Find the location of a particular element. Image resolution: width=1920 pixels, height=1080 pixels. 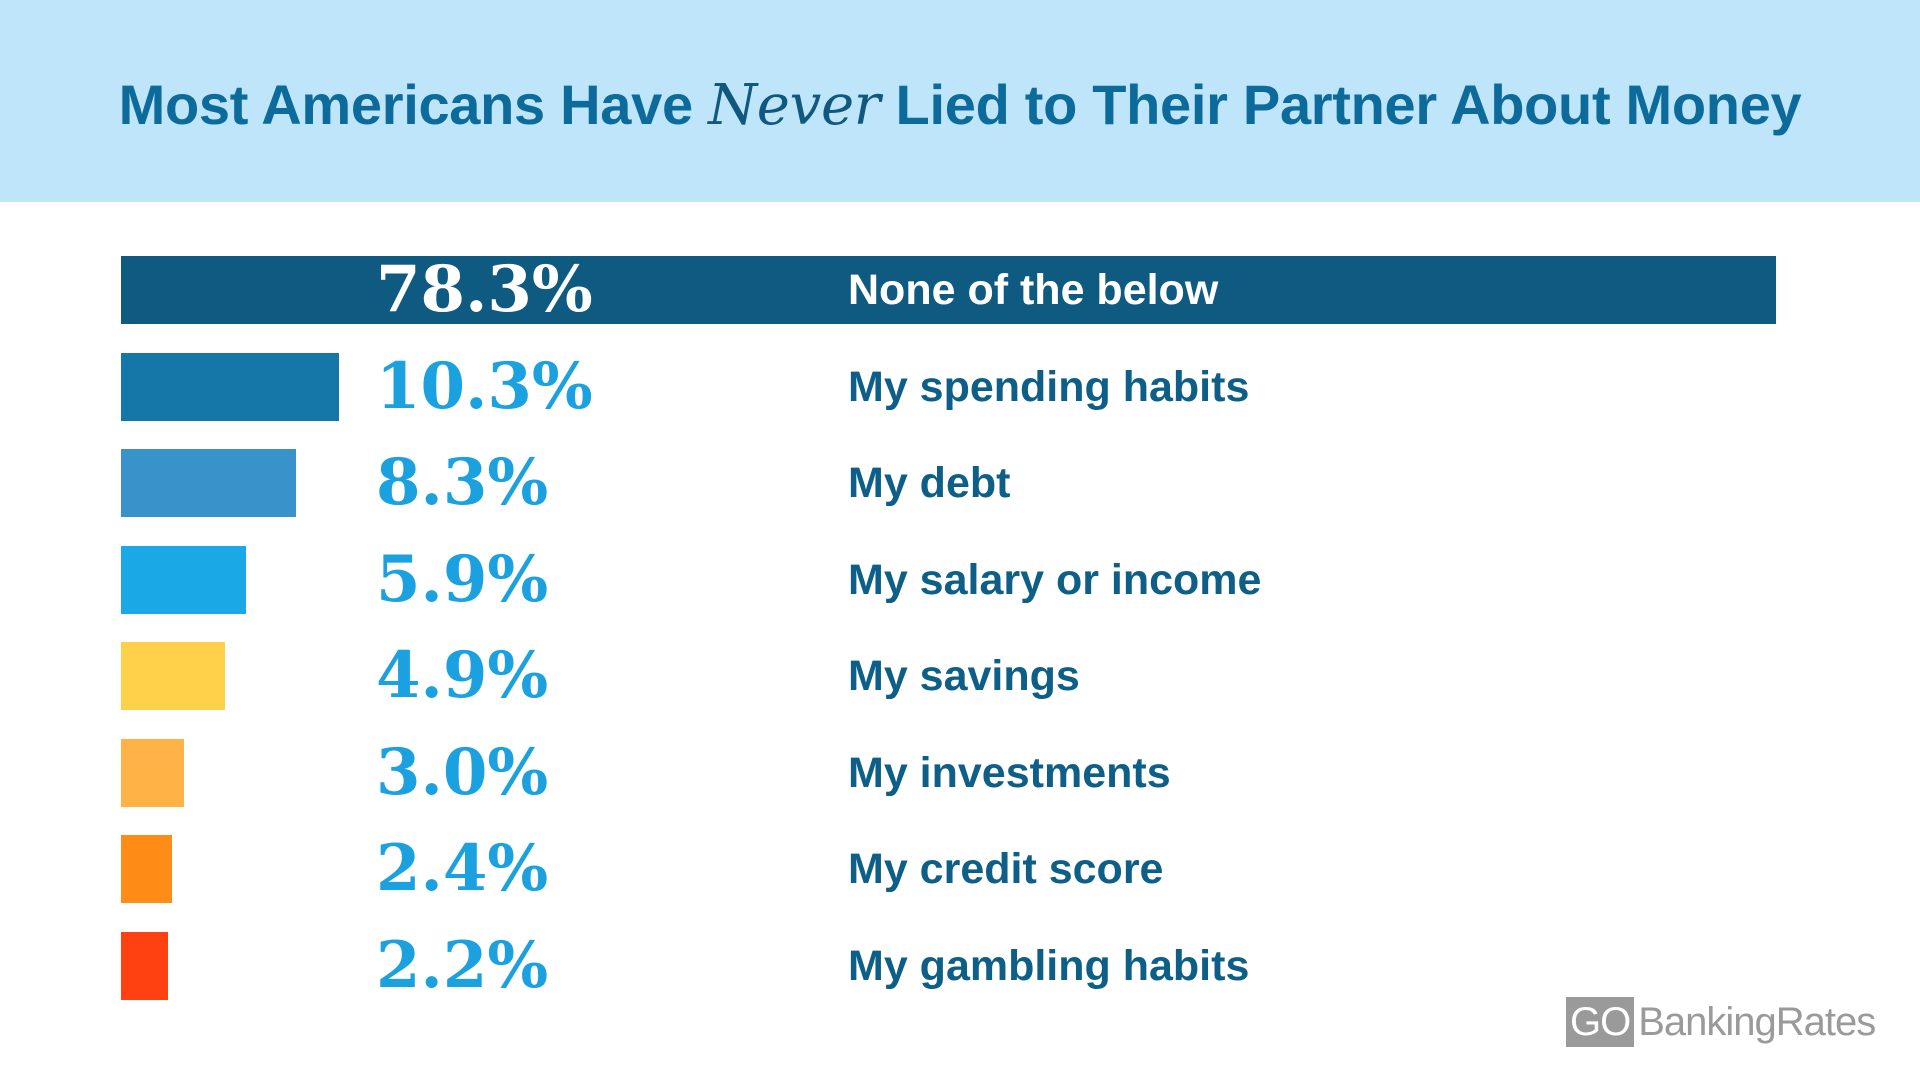

value-label-1: 78.3% is located at coordinates (484, 289).